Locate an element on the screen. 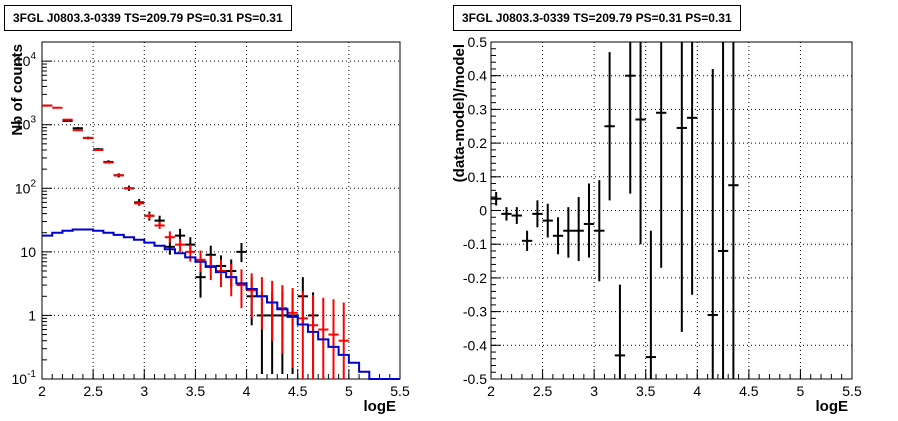 This screenshot has height=421, width=898. y-tick-label: -0.3 is located at coordinates (475, 312).